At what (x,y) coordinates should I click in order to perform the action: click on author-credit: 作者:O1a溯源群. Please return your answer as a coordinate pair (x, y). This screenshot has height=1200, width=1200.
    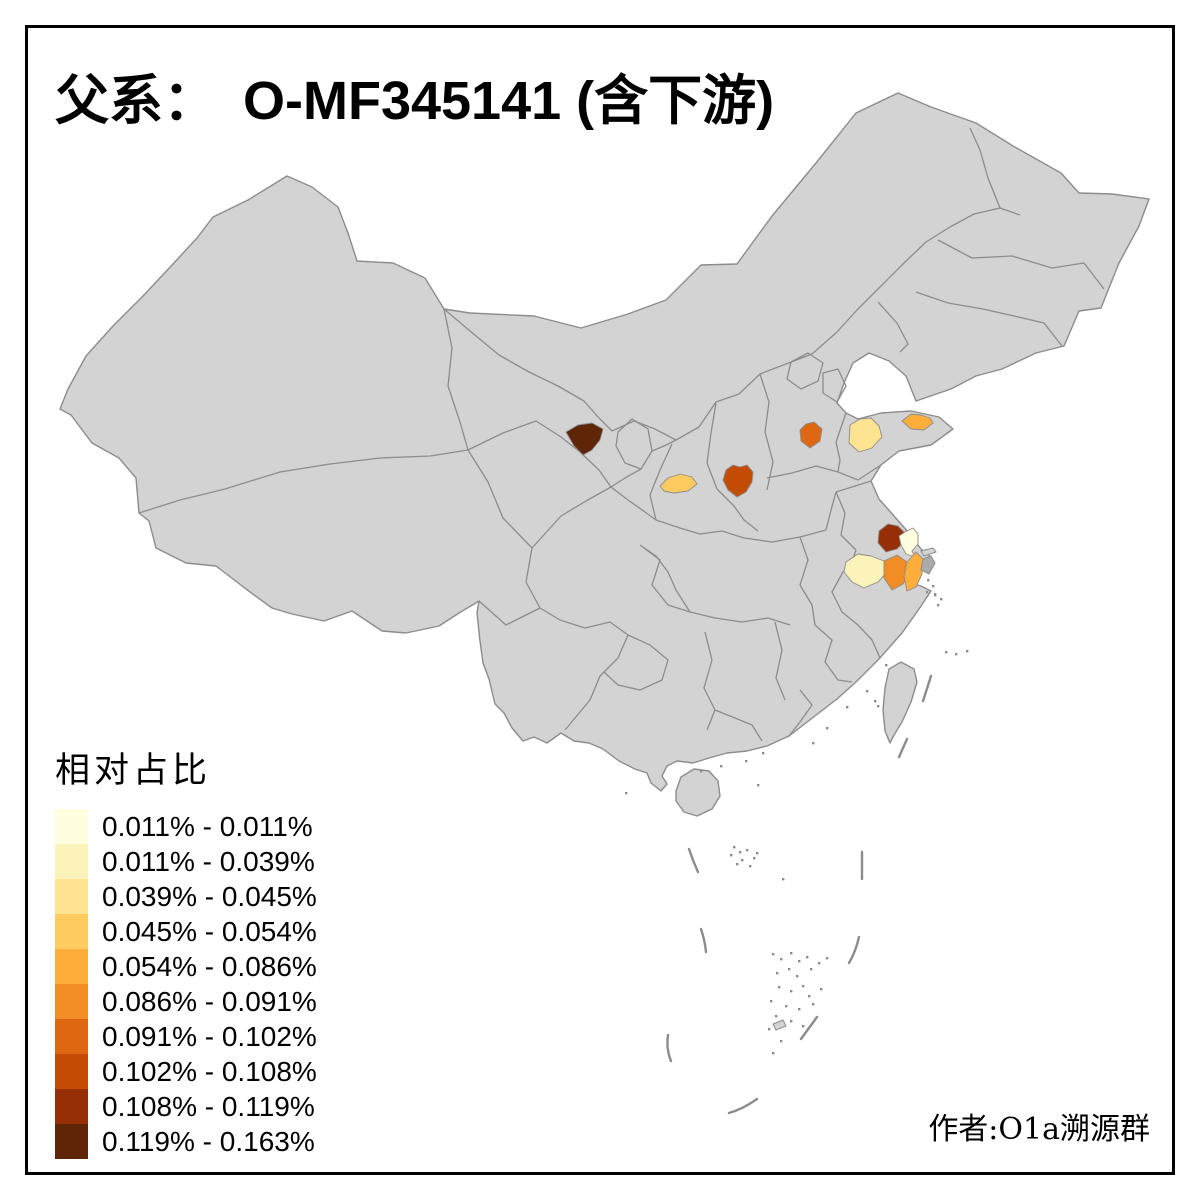
    Looking at the image, I should click on (1039, 1129).